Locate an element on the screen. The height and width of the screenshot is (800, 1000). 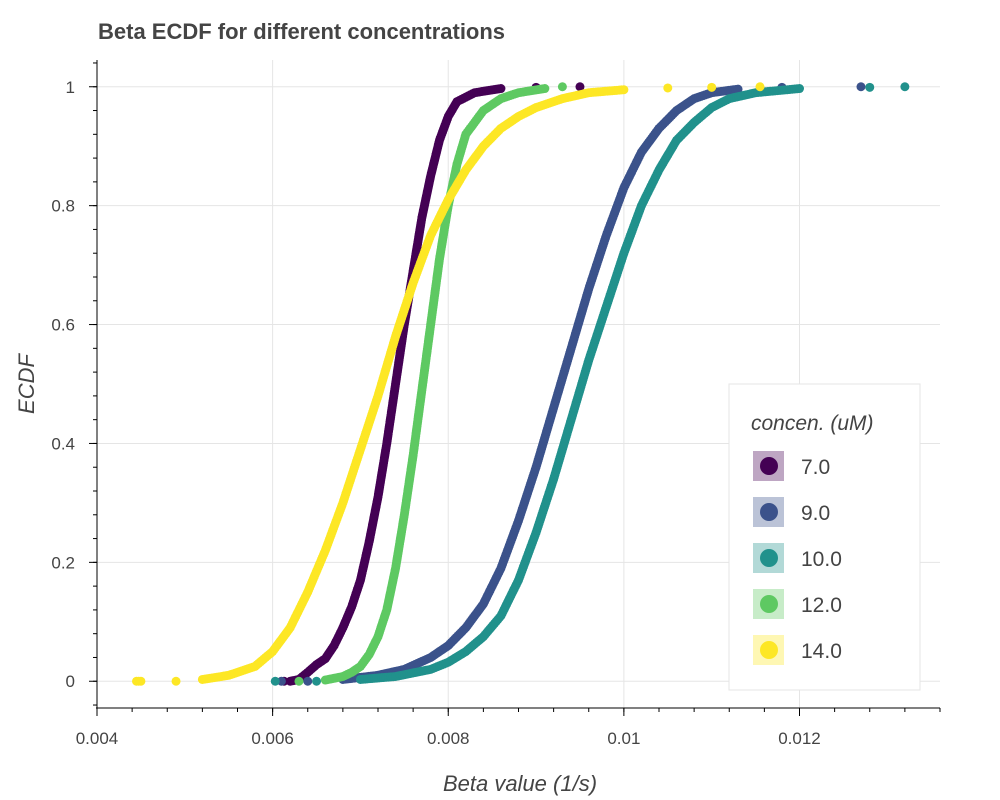
y-tick-label: 0.6 is located at coordinates (63, 325).